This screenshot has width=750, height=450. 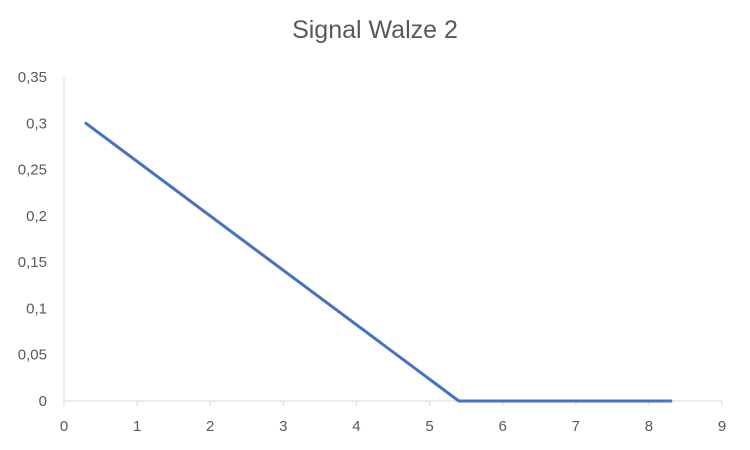 I want to click on x-tick-label: 8, so click(x=649, y=426).